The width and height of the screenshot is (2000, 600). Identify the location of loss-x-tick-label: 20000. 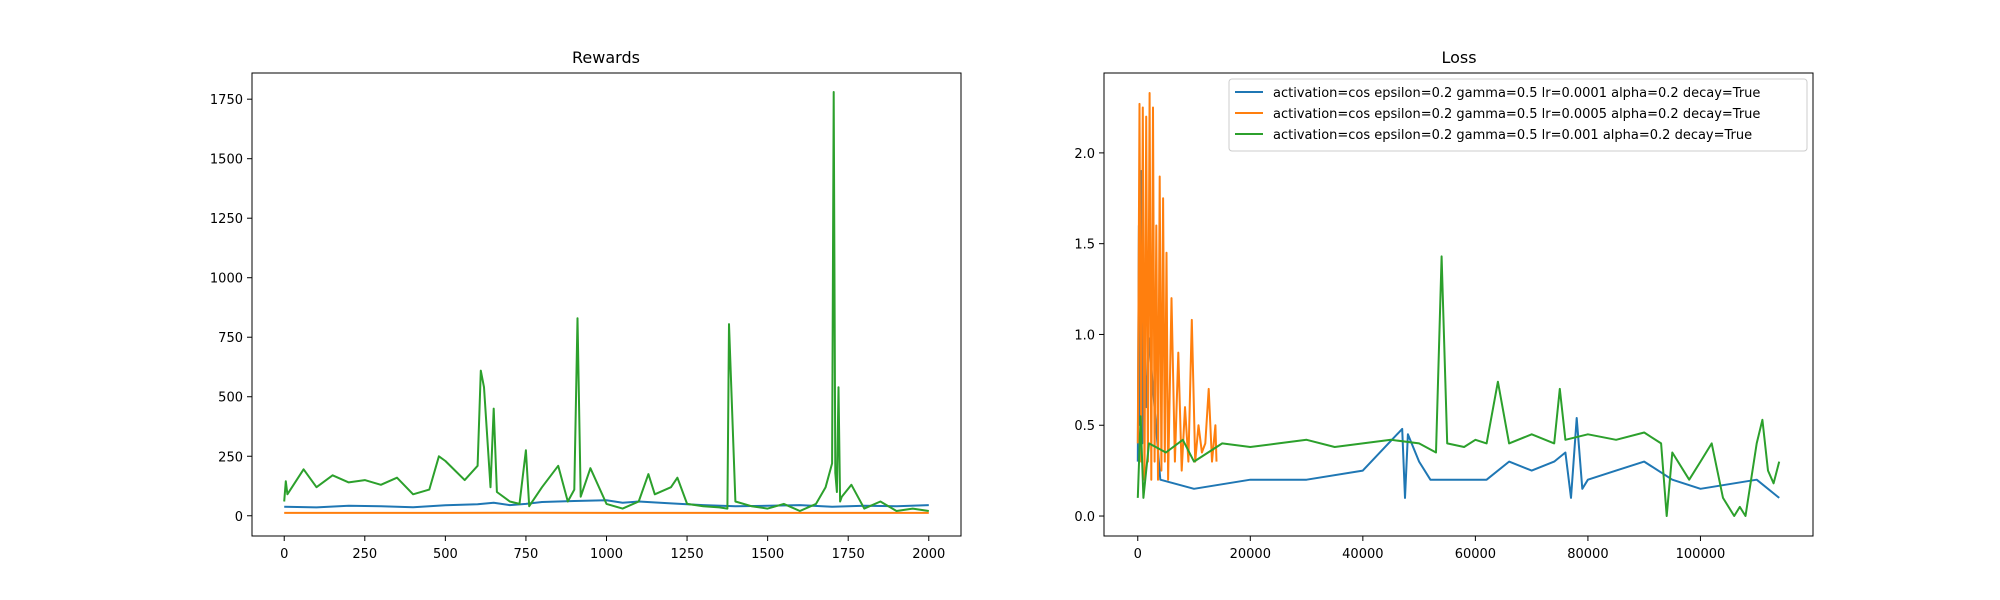
(1250, 554).